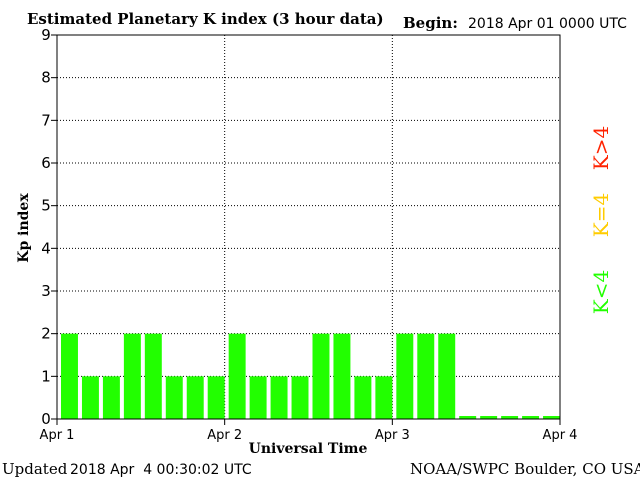 Image resolution: width=640 pixels, height=480 pixels. I want to click on legend-low: K<4, so click(601, 292).